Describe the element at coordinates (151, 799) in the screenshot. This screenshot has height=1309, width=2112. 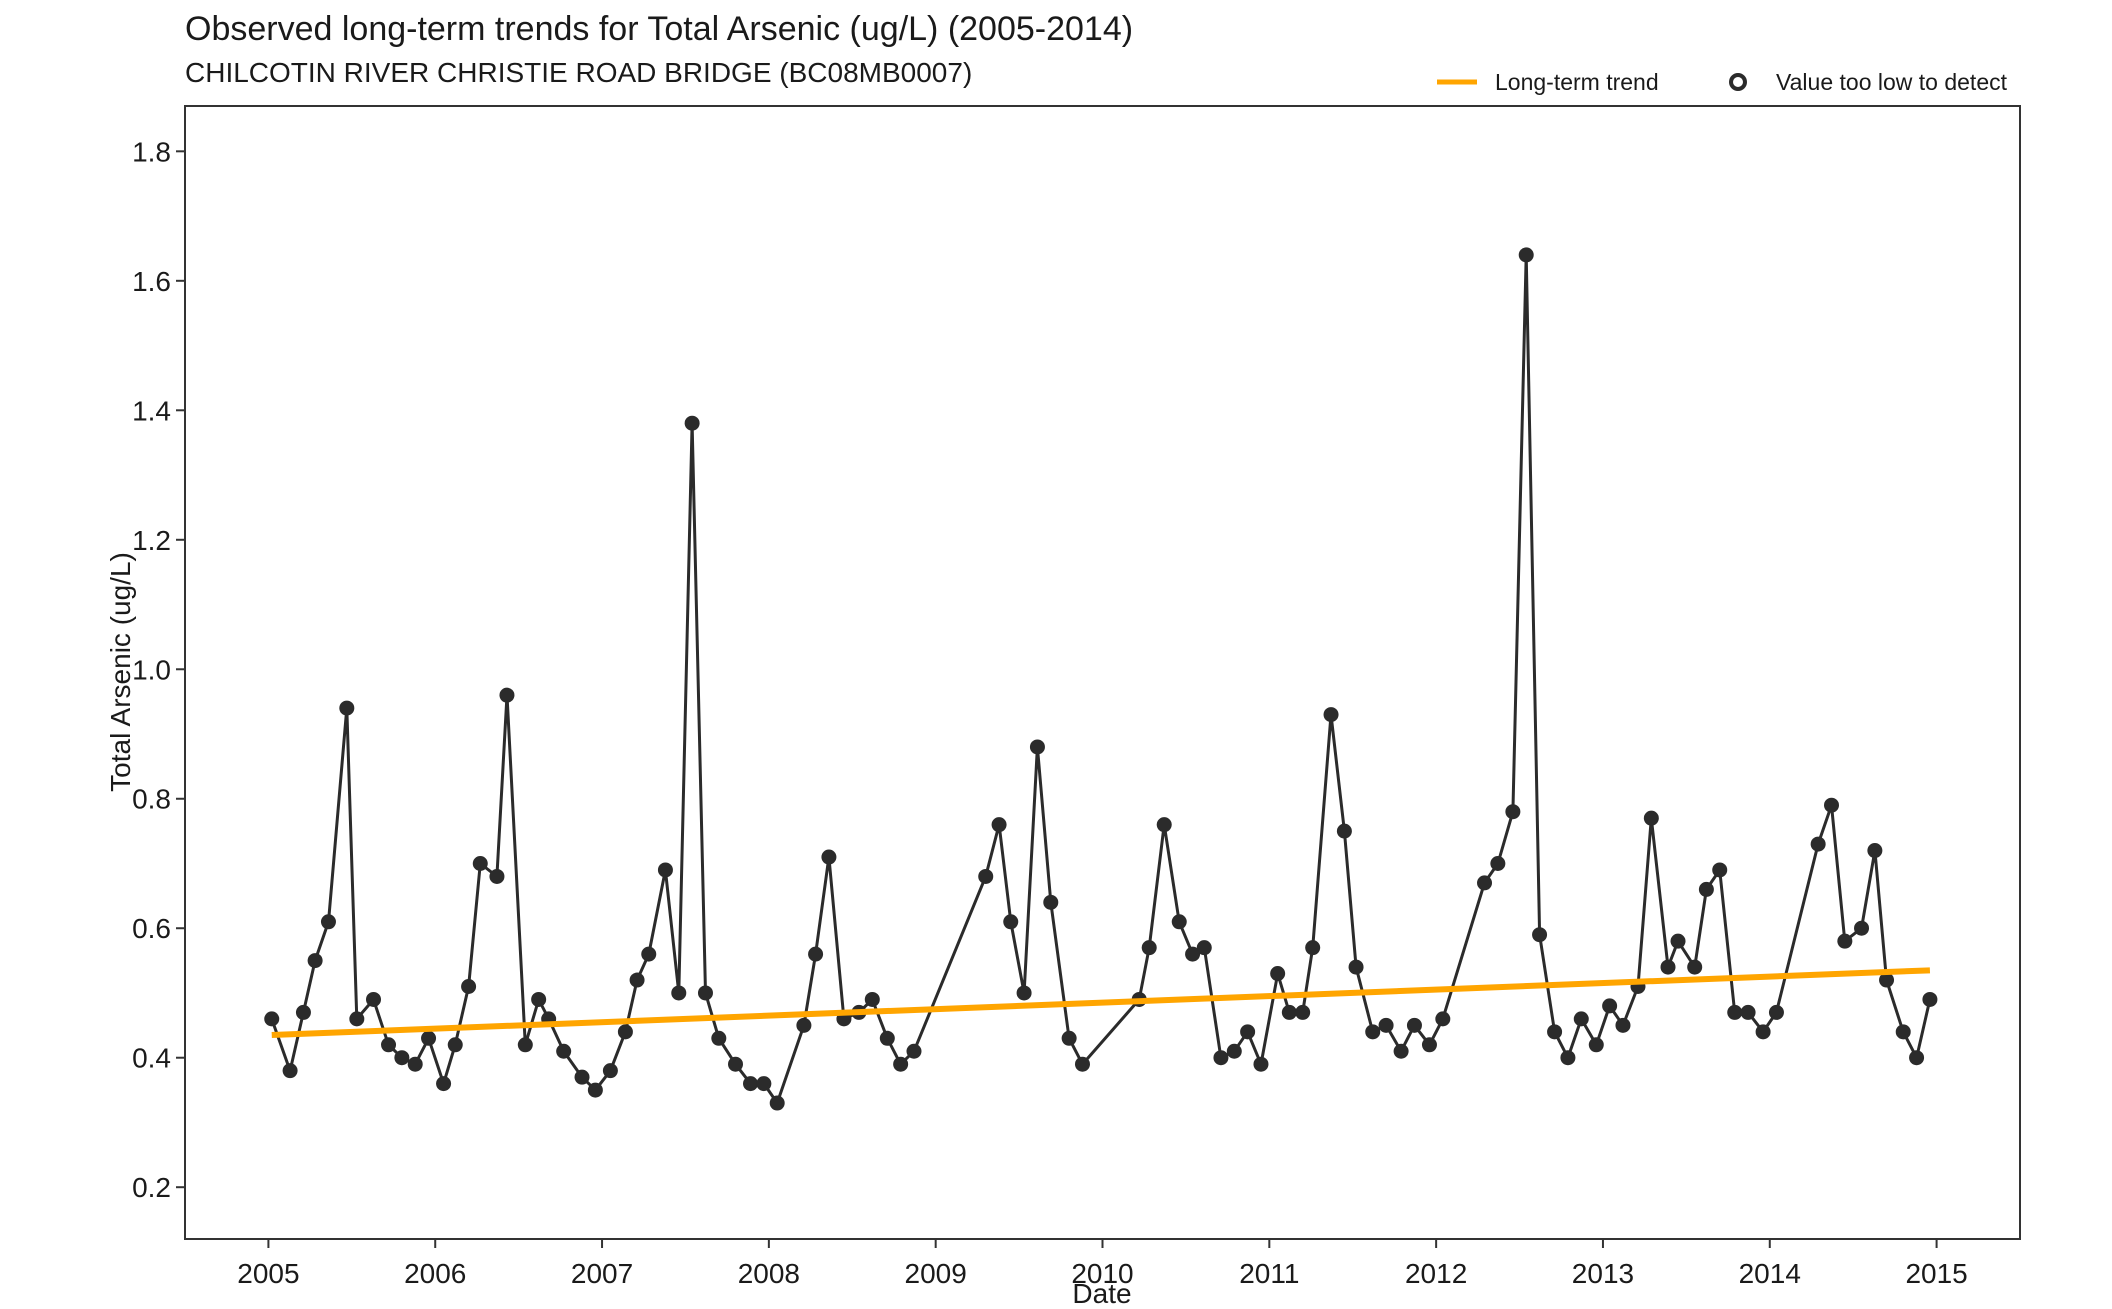
I see `y-tick-label: 0.8` at that location.